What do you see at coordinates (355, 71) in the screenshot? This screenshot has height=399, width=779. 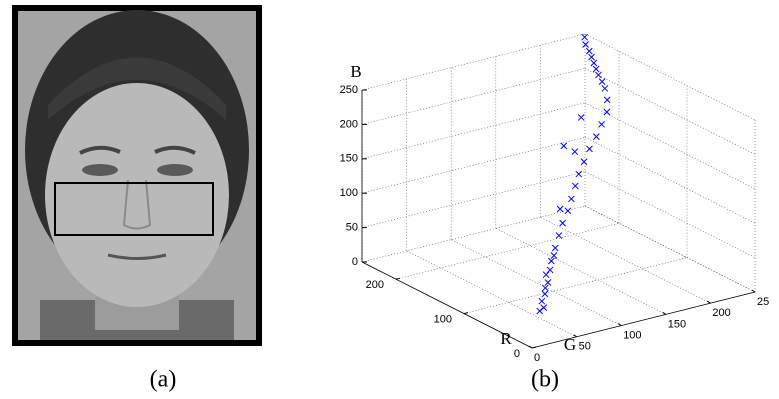 I see `z-axis-label: B` at bounding box center [355, 71].